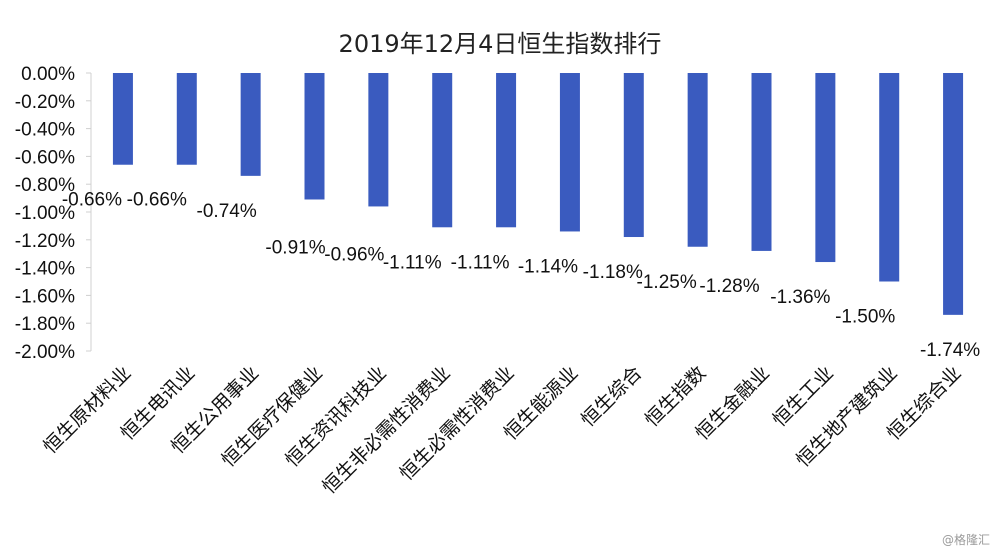  Describe the element at coordinates (950, 350) in the screenshot. I see `data-label: -1.74%` at that location.